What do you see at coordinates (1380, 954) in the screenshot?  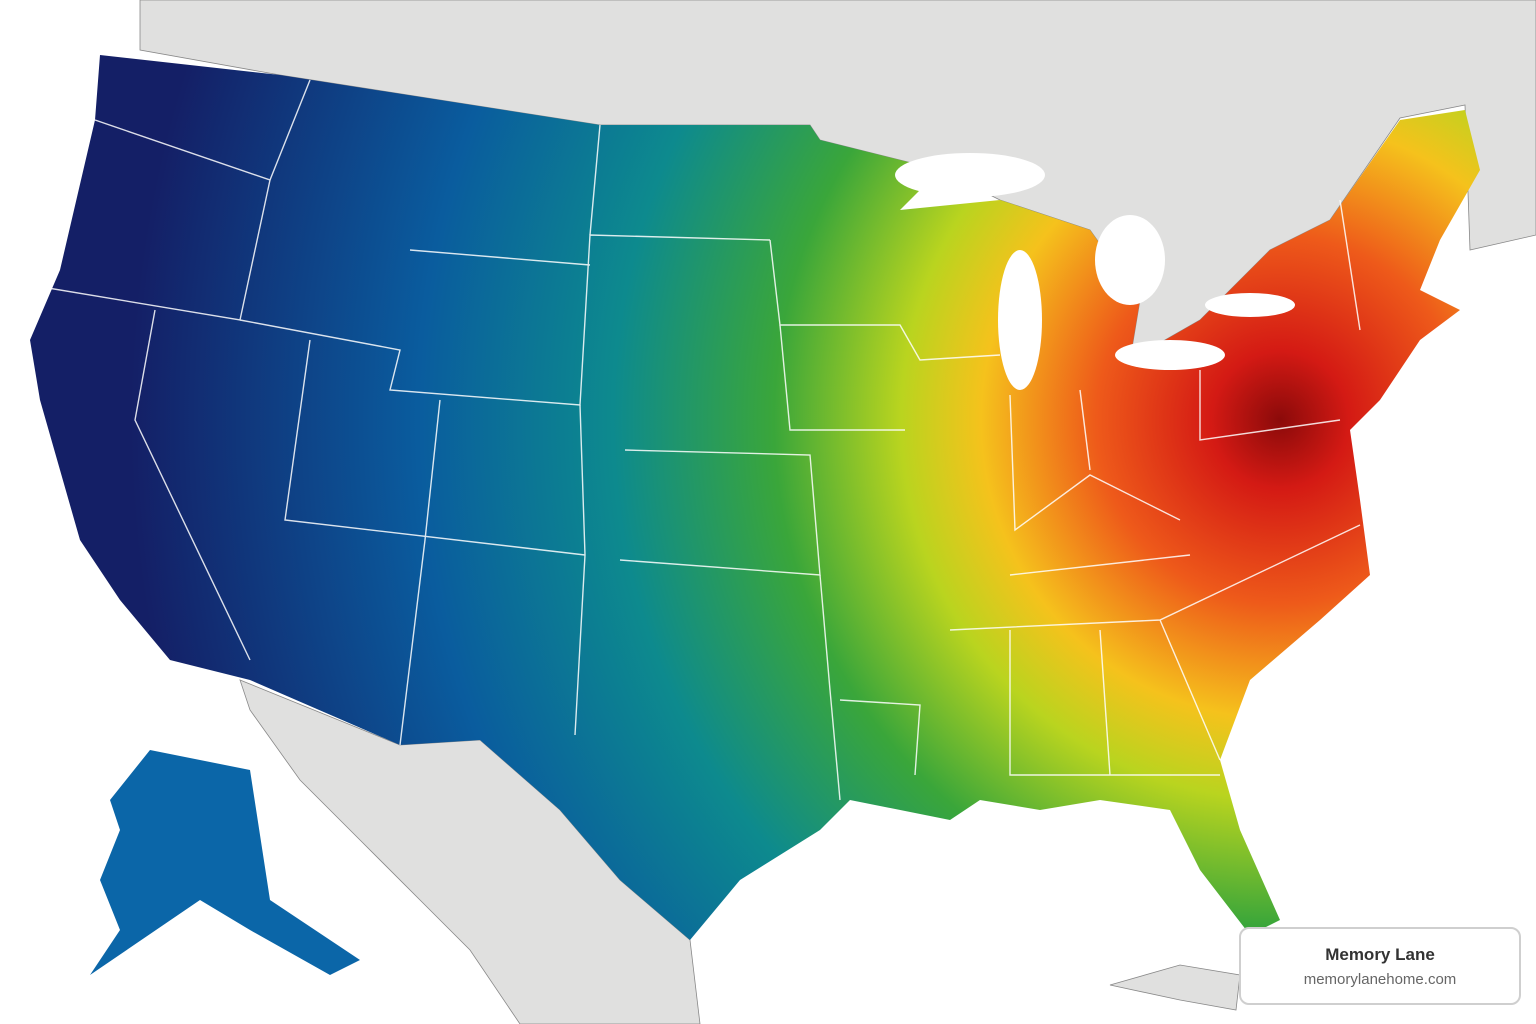 I see `attribution-title: Memory Lane` at bounding box center [1380, 954].